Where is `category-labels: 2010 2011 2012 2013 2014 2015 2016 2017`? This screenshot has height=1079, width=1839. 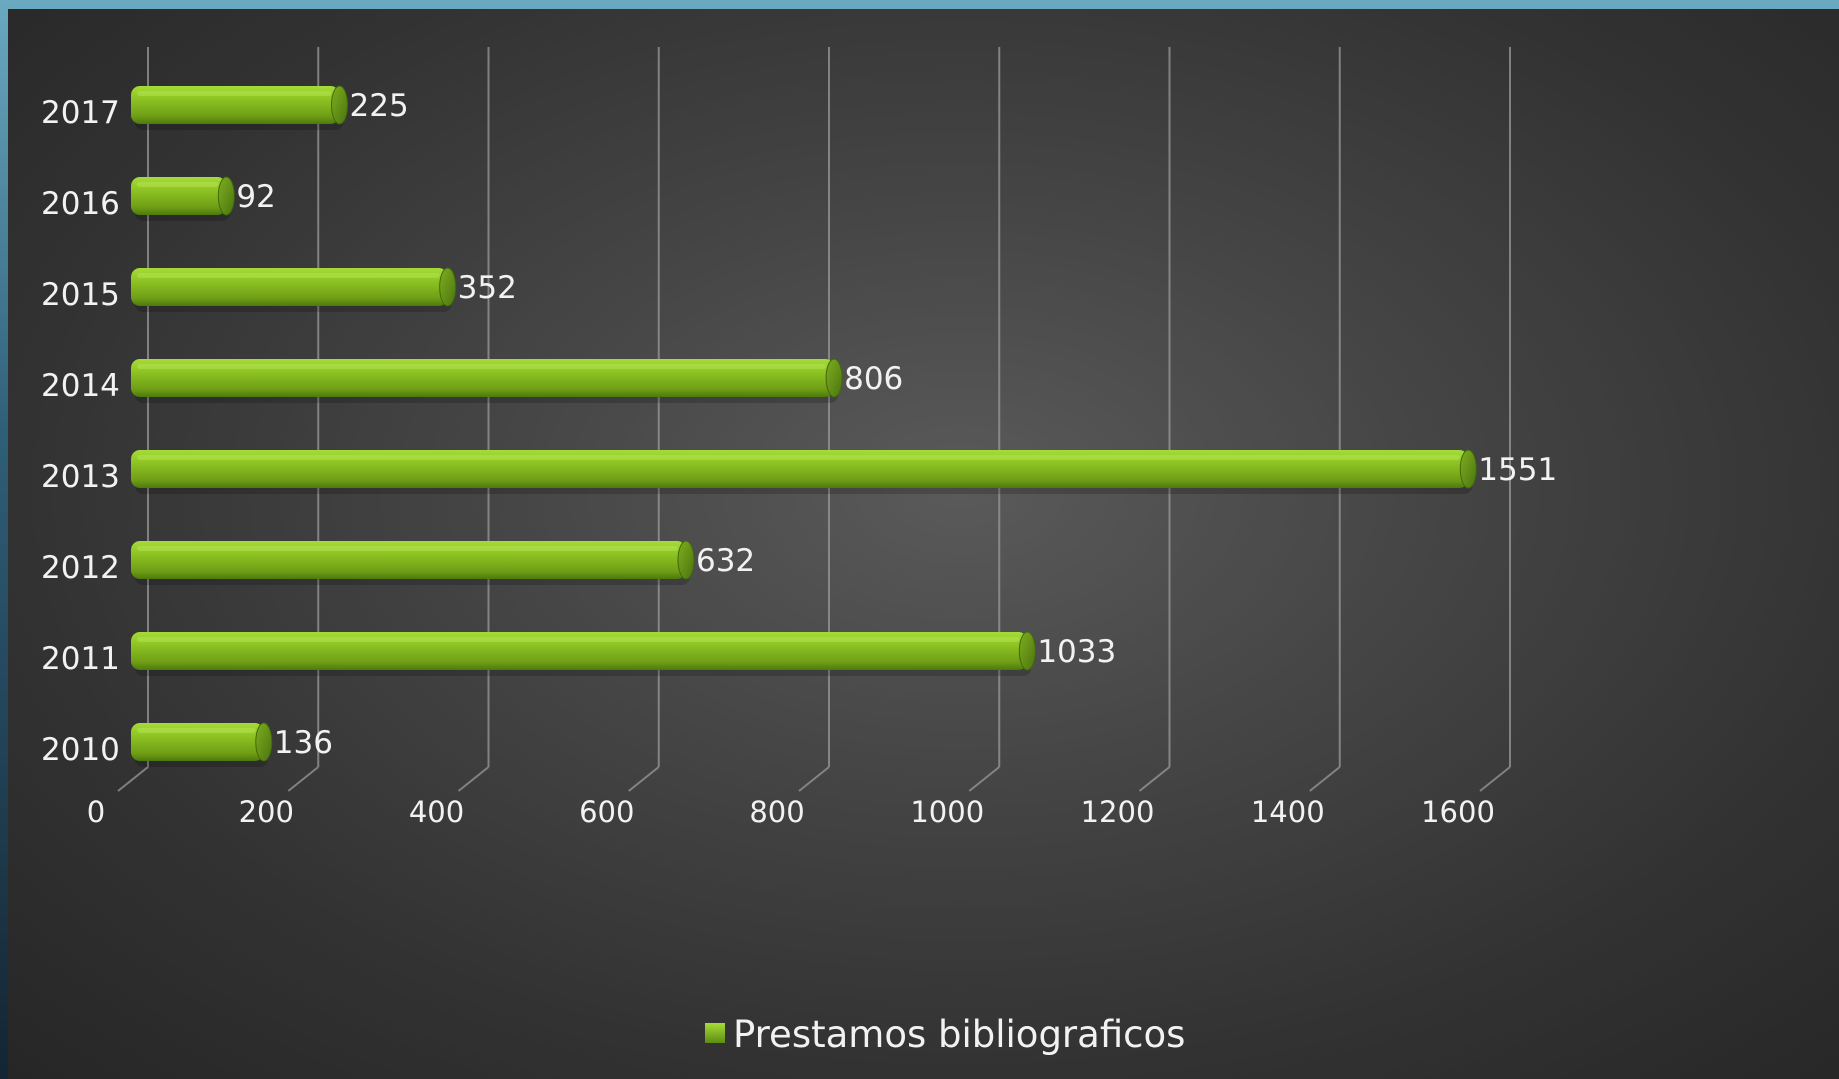 category-labels: 2010 2011 2012 2013 2014 2015 2016 2017 is located at coordinates (80, 431).